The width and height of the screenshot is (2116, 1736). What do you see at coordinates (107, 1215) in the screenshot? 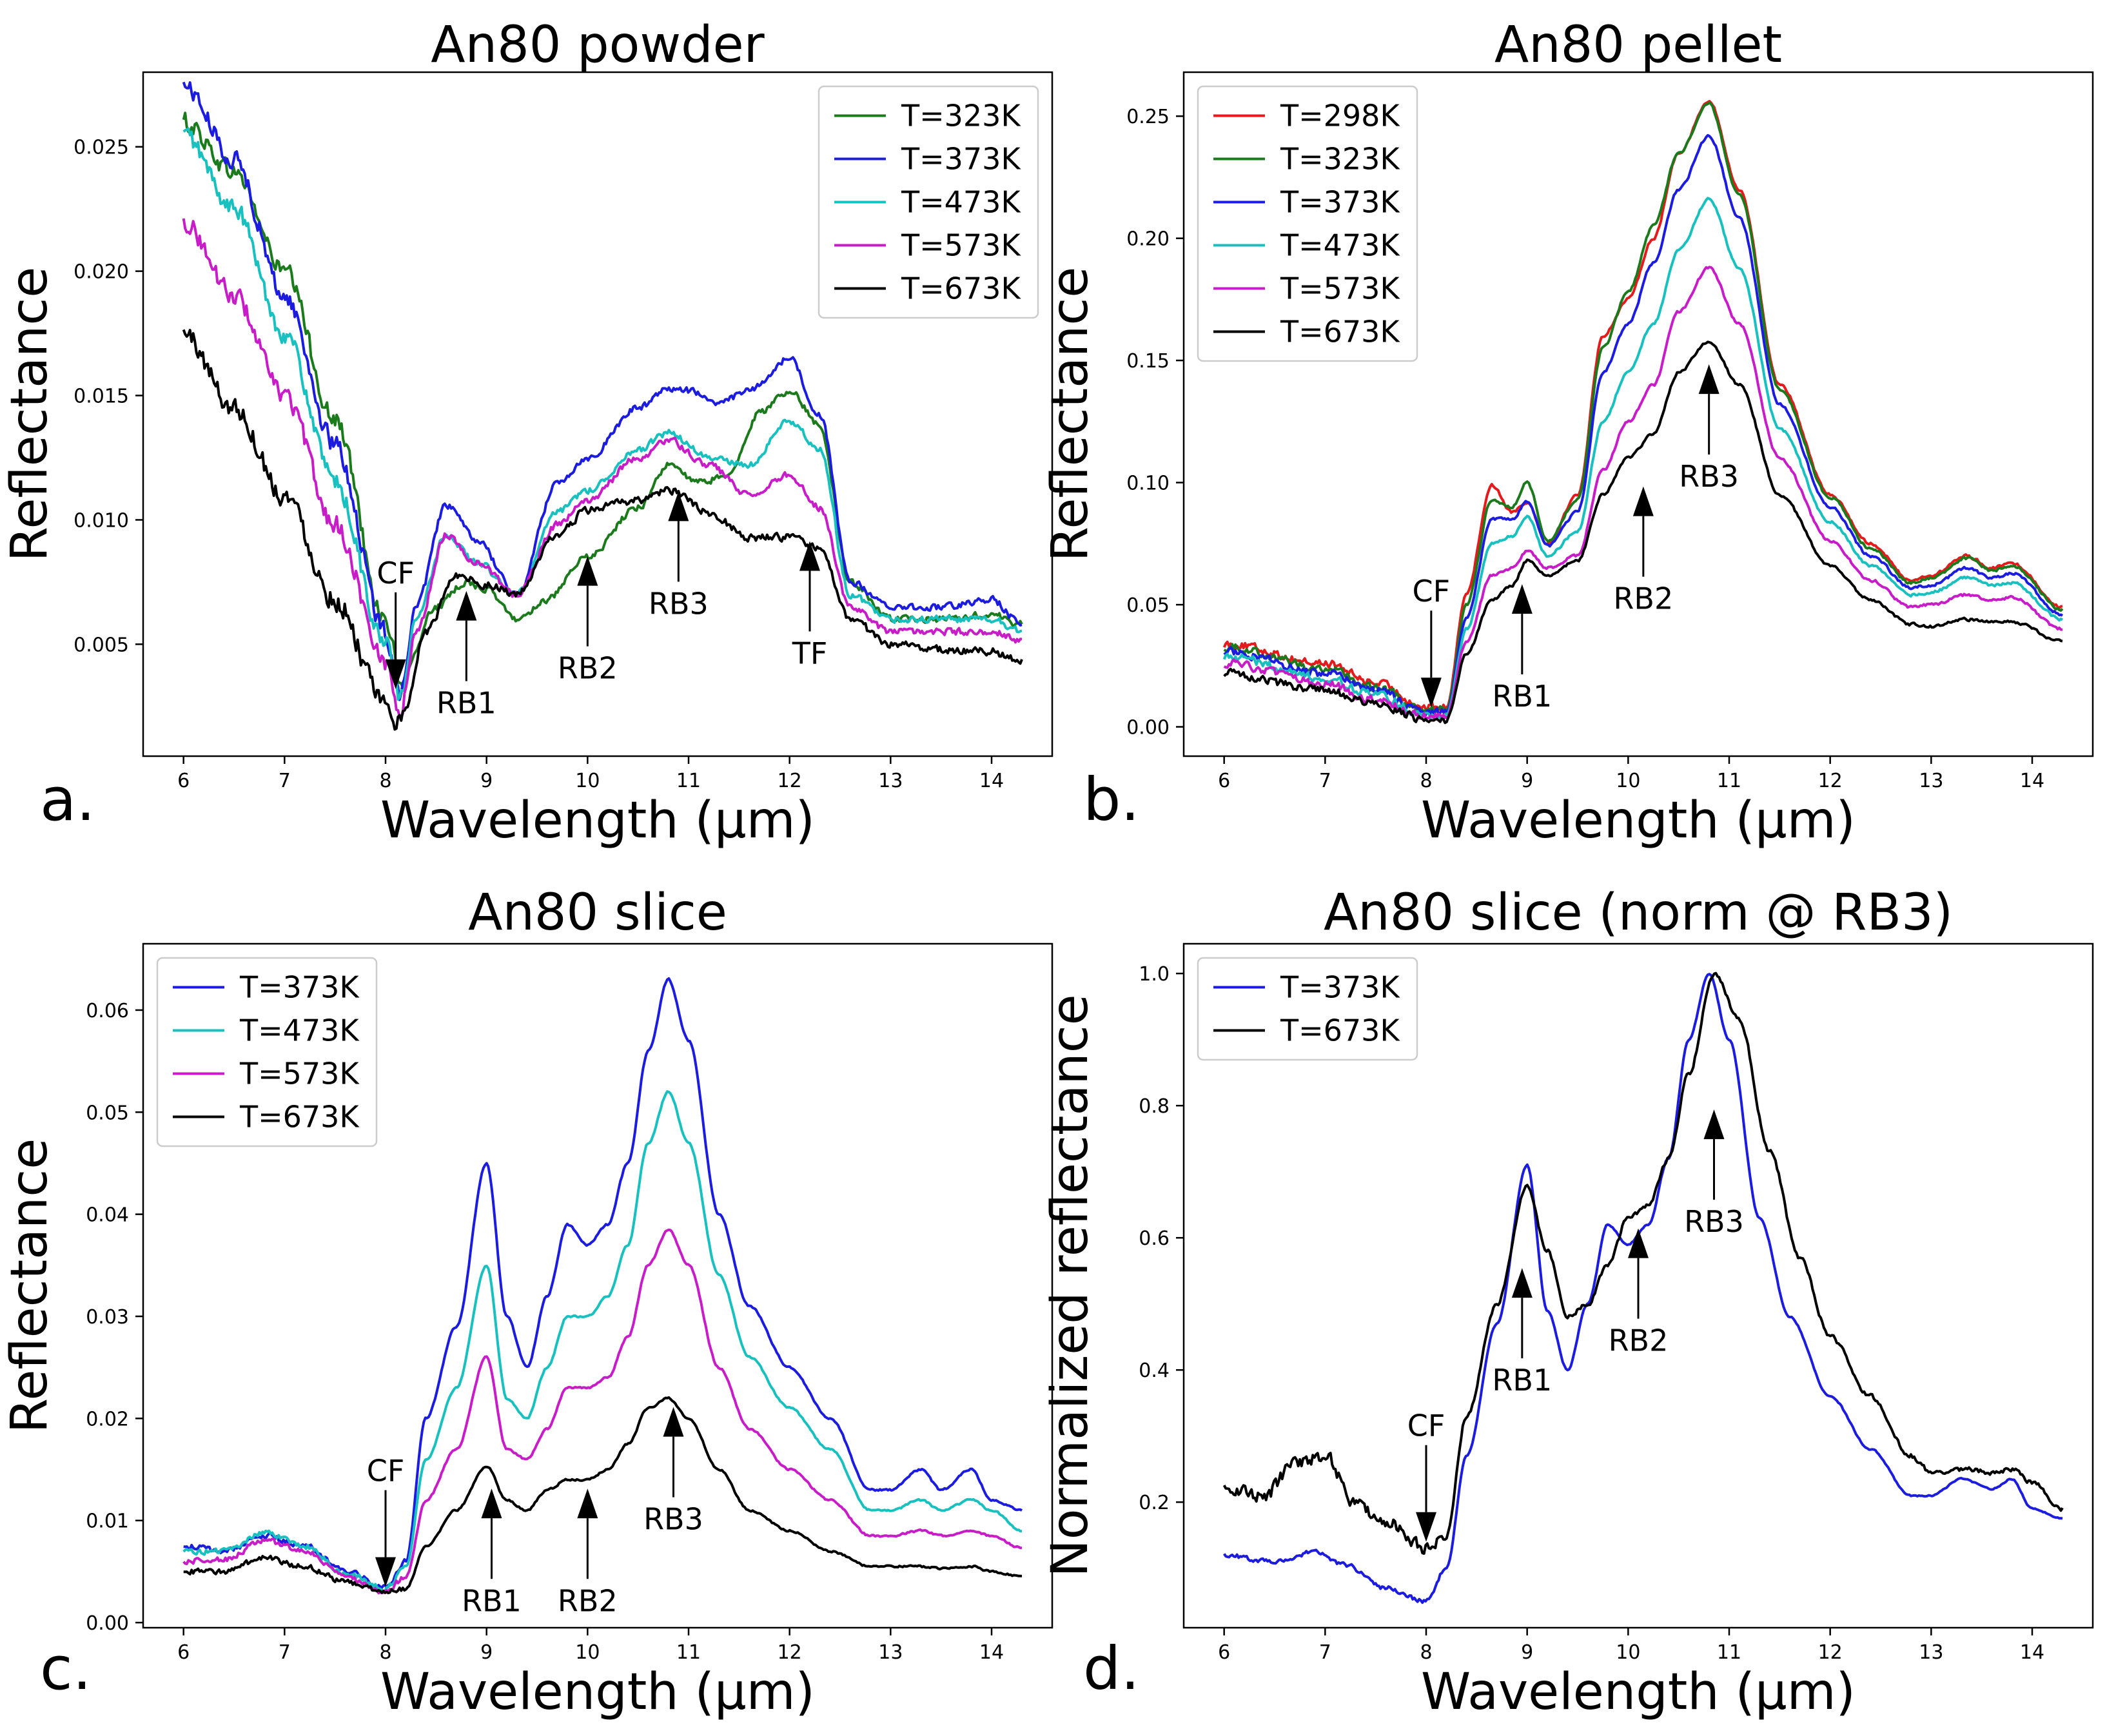
I see `y-tick-label: 0.04` at bounding box center [107, 1215].